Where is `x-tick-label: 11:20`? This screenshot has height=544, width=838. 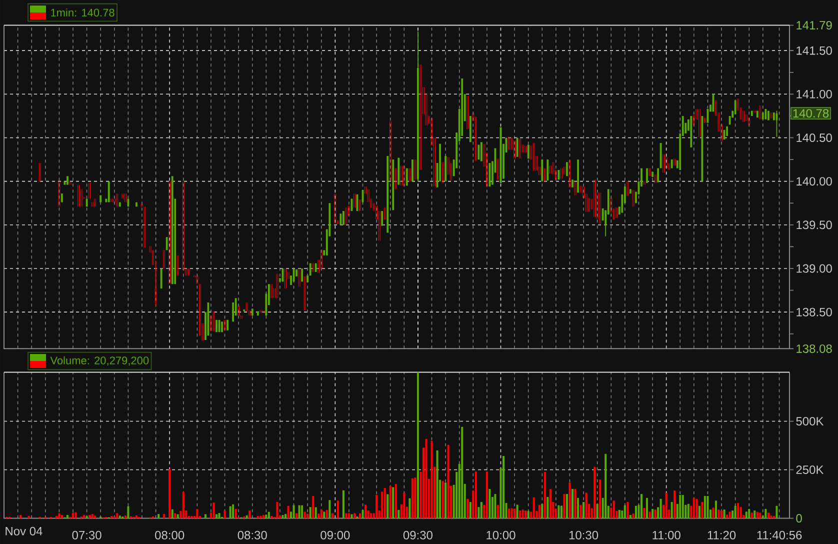 x-tick-label: 11:20 is located at coordinates (722, 535).